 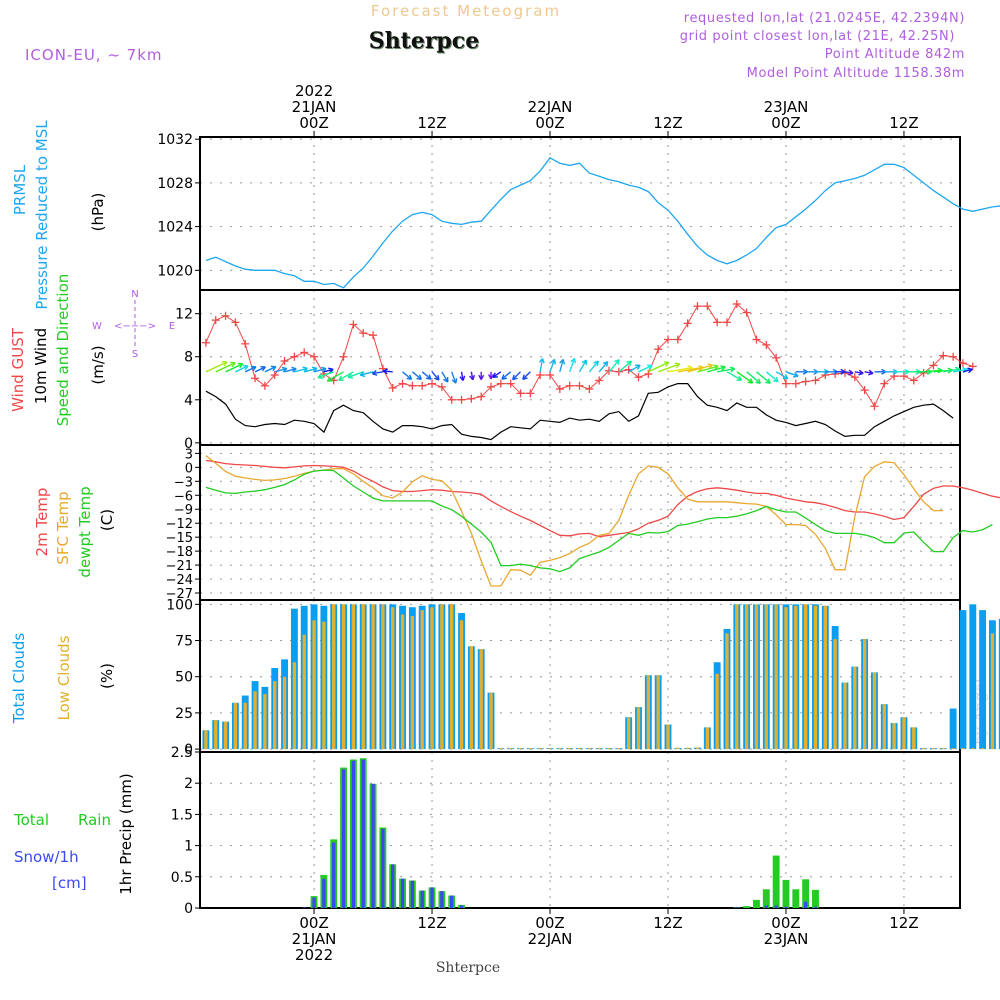 What do you see at coordinates (94, 55) in the screenshot?
I see `model-label: ICON-EU, ~ 7km` at bounding box center [94, 55].